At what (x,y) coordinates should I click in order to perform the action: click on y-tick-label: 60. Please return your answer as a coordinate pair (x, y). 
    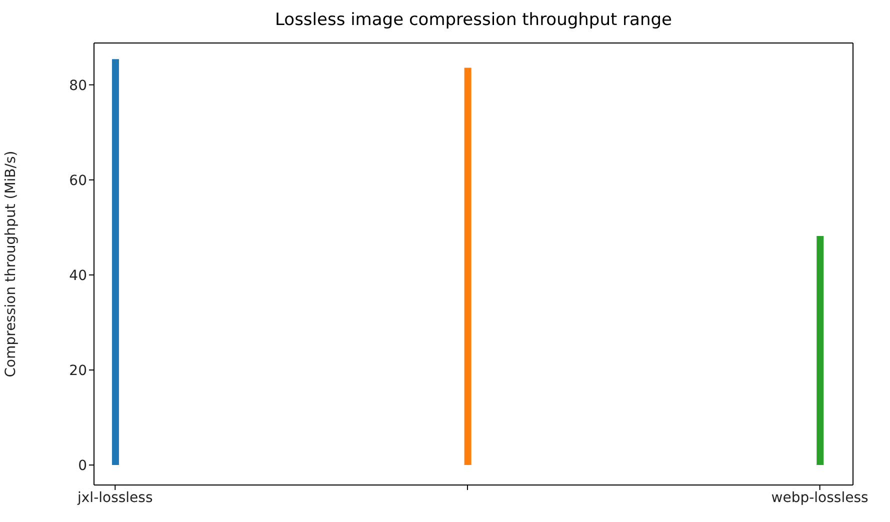
    Looking at the image, I should click on (78, 180).